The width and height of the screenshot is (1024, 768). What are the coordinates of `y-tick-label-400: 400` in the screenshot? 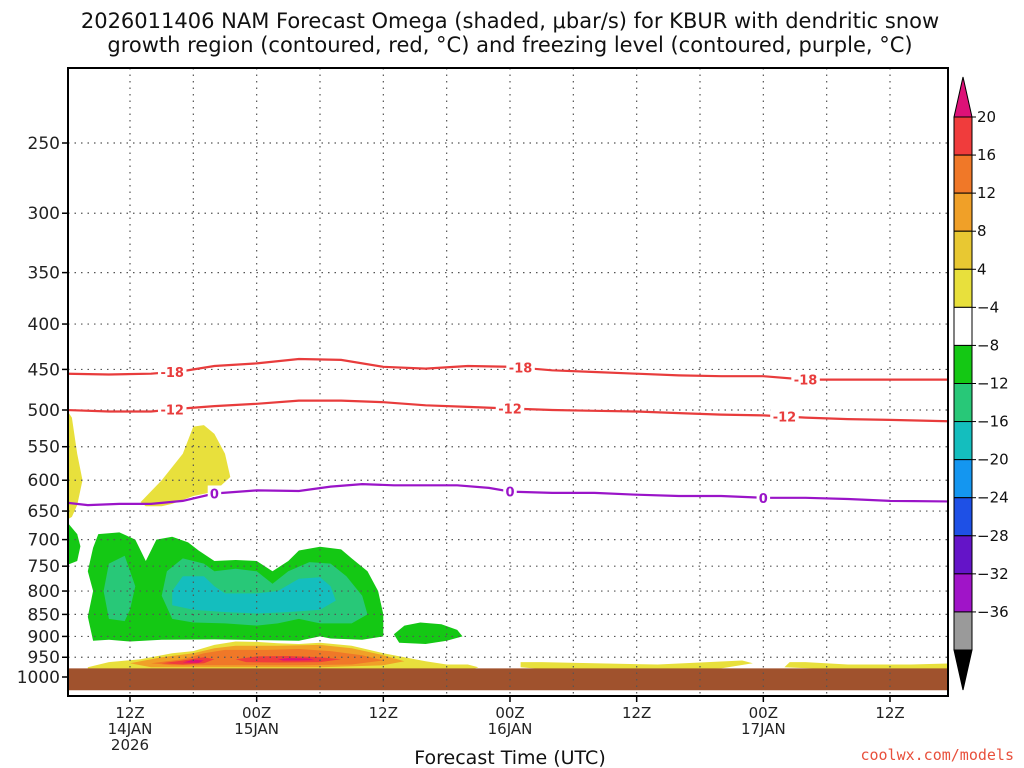 It's located at (44, 325).